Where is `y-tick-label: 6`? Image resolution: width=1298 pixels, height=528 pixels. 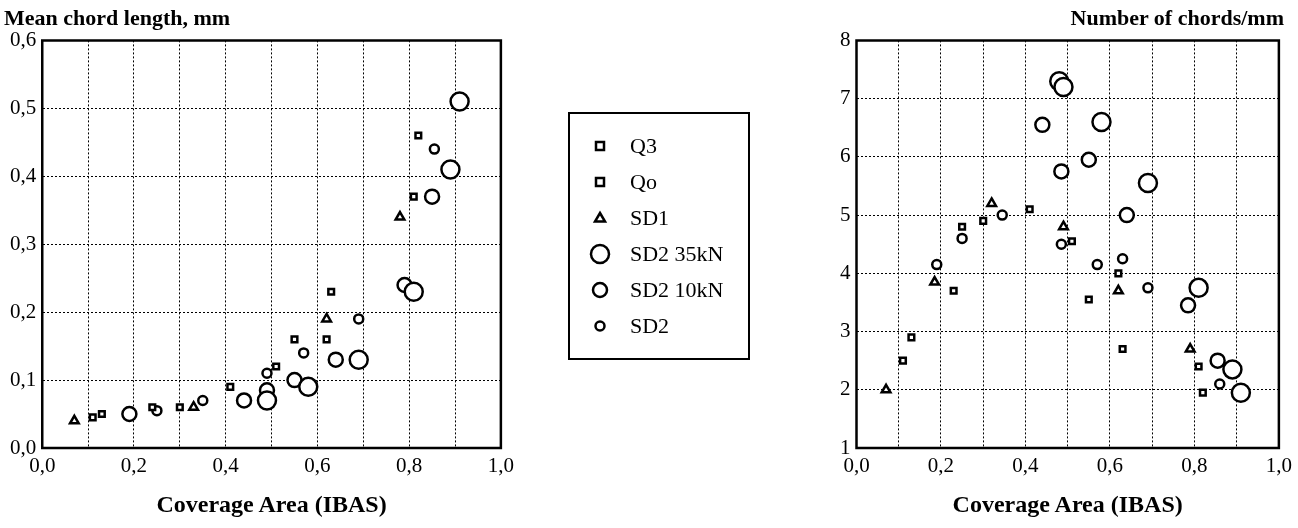 y-tick-label: 6 is located at coordinates (845, 155).